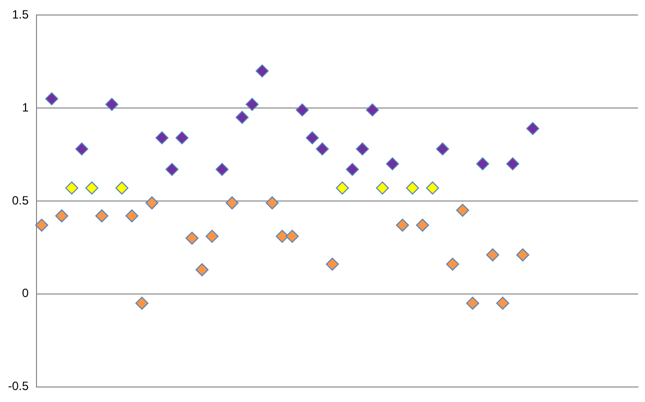  I want to click on y-tick-label: 1, so click(25, 107).